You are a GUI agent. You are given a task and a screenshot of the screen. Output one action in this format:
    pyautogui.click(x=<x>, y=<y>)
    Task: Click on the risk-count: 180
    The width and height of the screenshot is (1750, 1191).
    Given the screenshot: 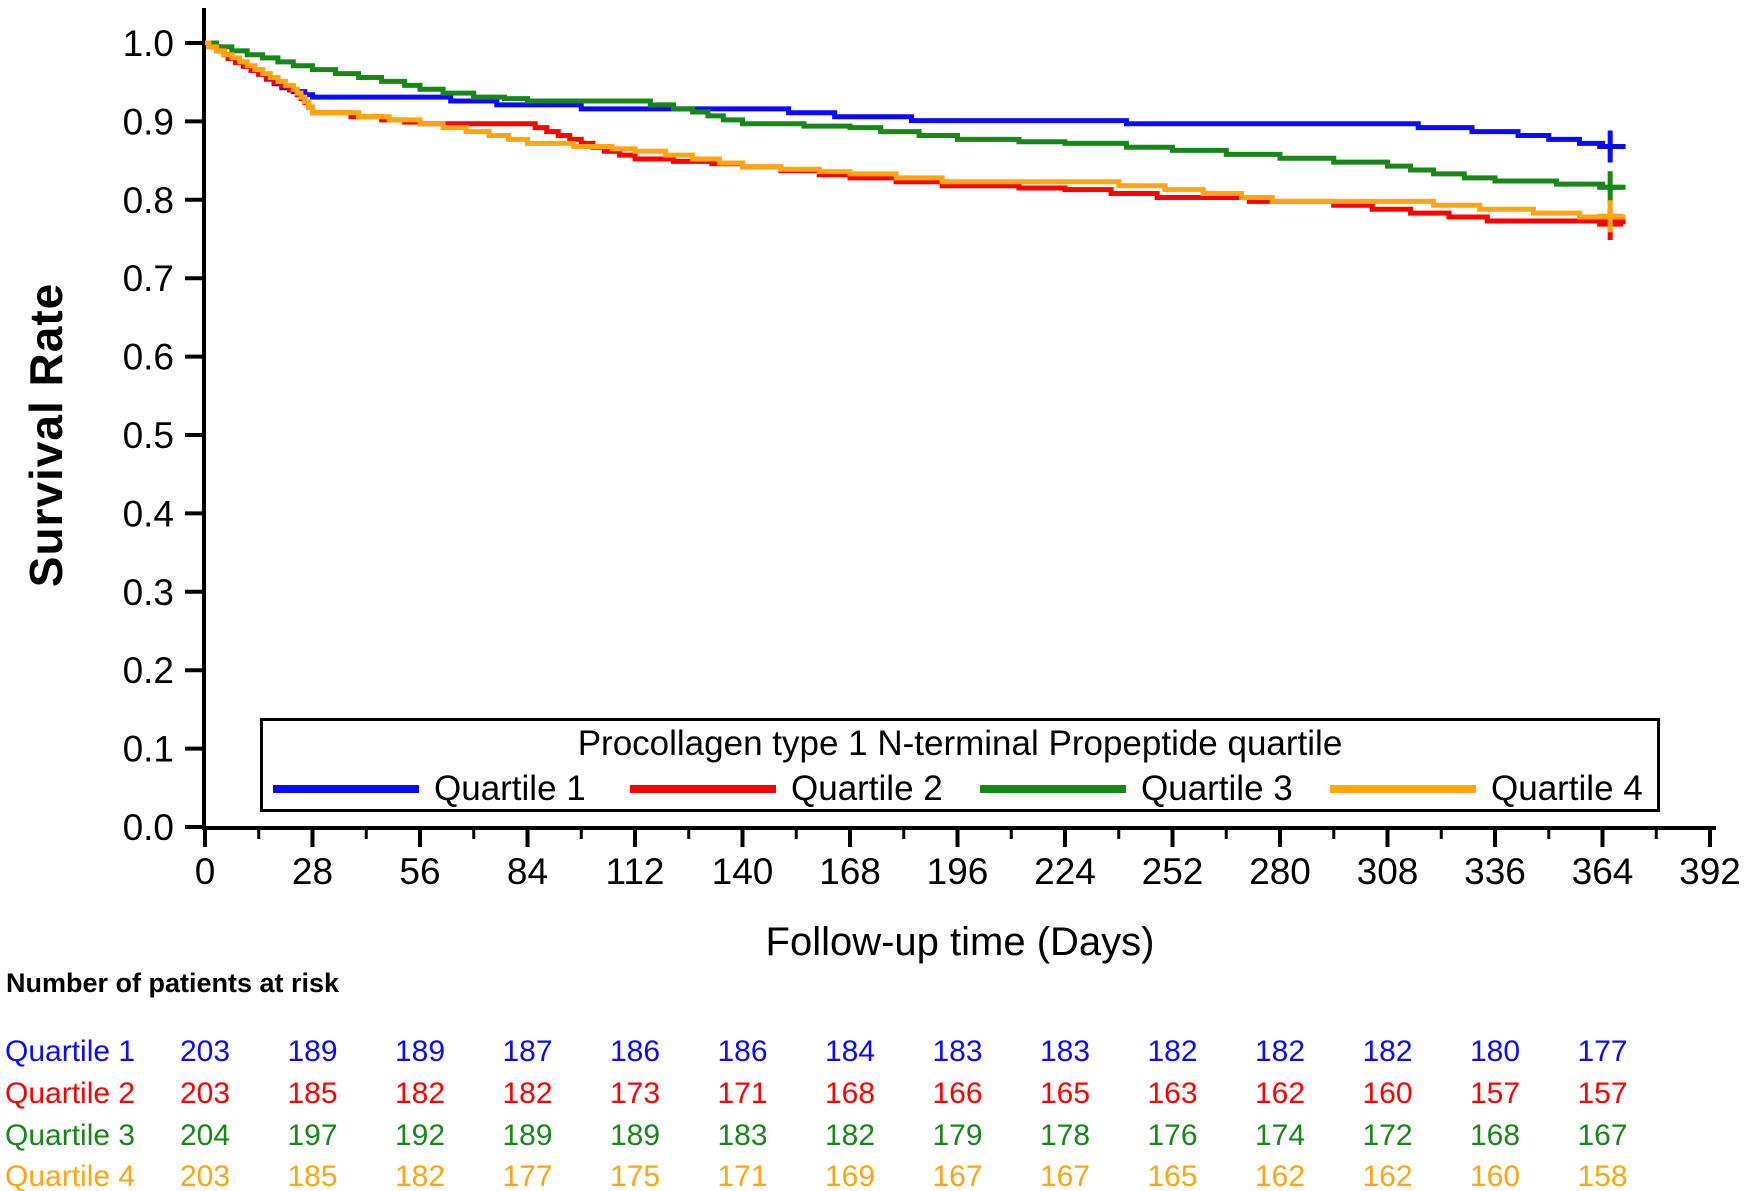 What is the action you would take?
    pyautogui.click(x=1495, y=1051)
    